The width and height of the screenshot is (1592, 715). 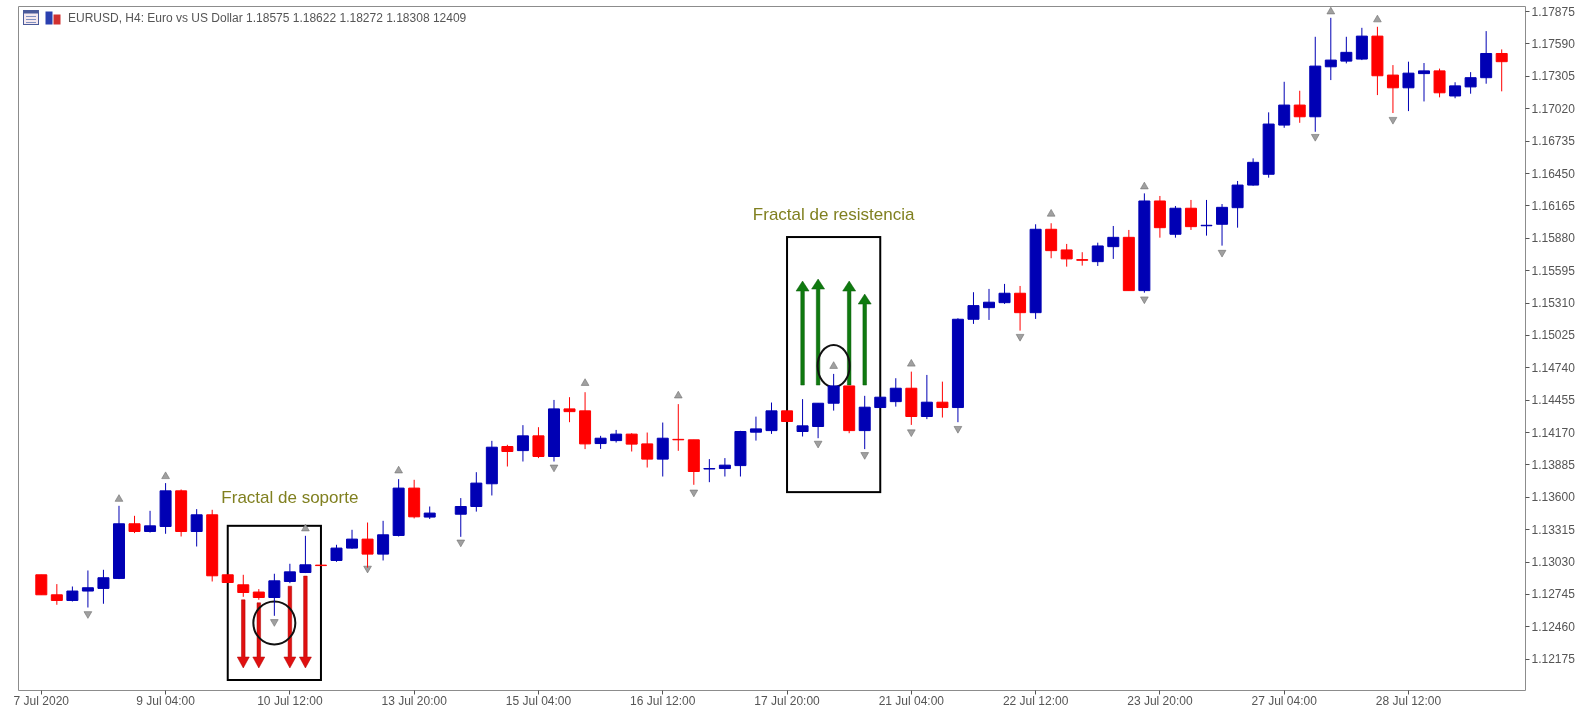 What do you see at coordinates (787, 700) in the screenshot?
I see `x-tick-label: 17 Jul 20:00` at bounding box center [787, 700].